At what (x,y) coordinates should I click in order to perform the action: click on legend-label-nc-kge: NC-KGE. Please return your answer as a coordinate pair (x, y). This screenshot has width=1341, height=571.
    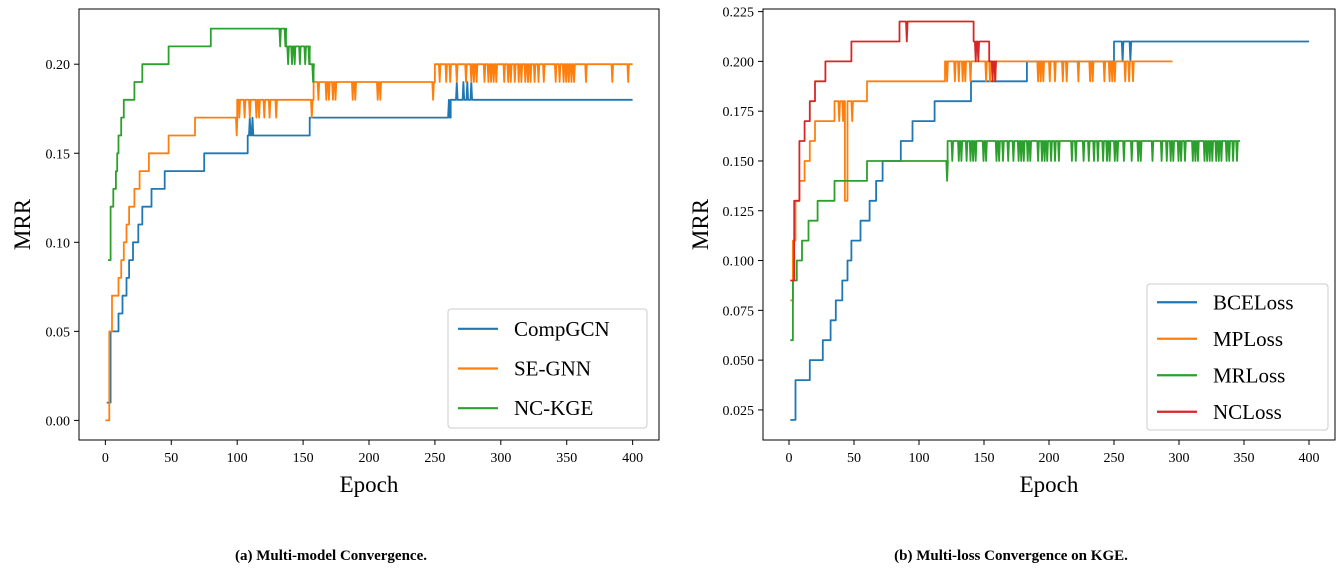
    Looking at the image, I should click on (553, 408).